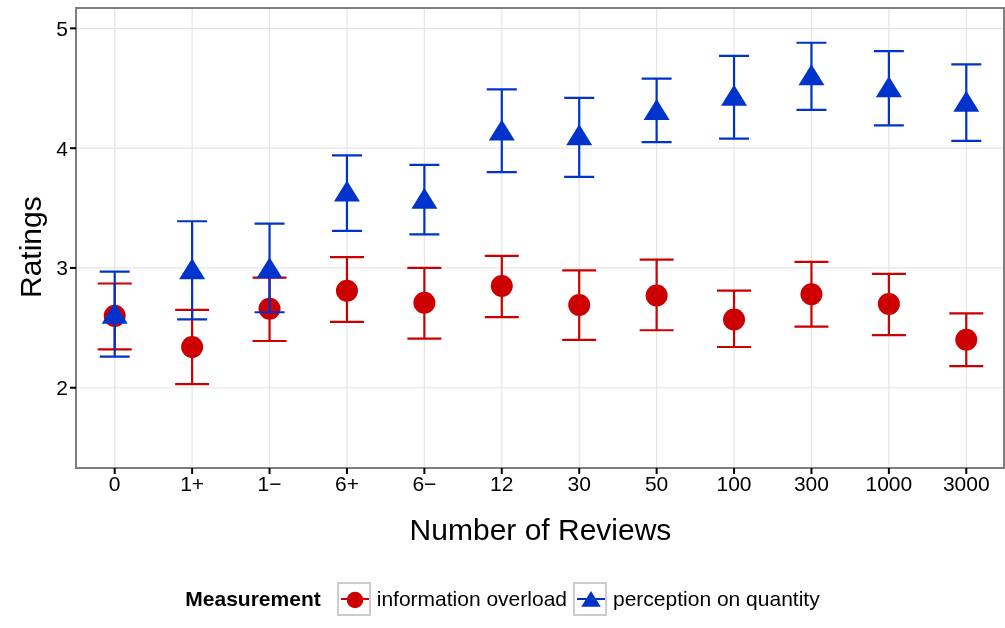  Describe the element at coordinates (269, 483) in the screenshot. I see `x-tick-label: 1−` at that location.